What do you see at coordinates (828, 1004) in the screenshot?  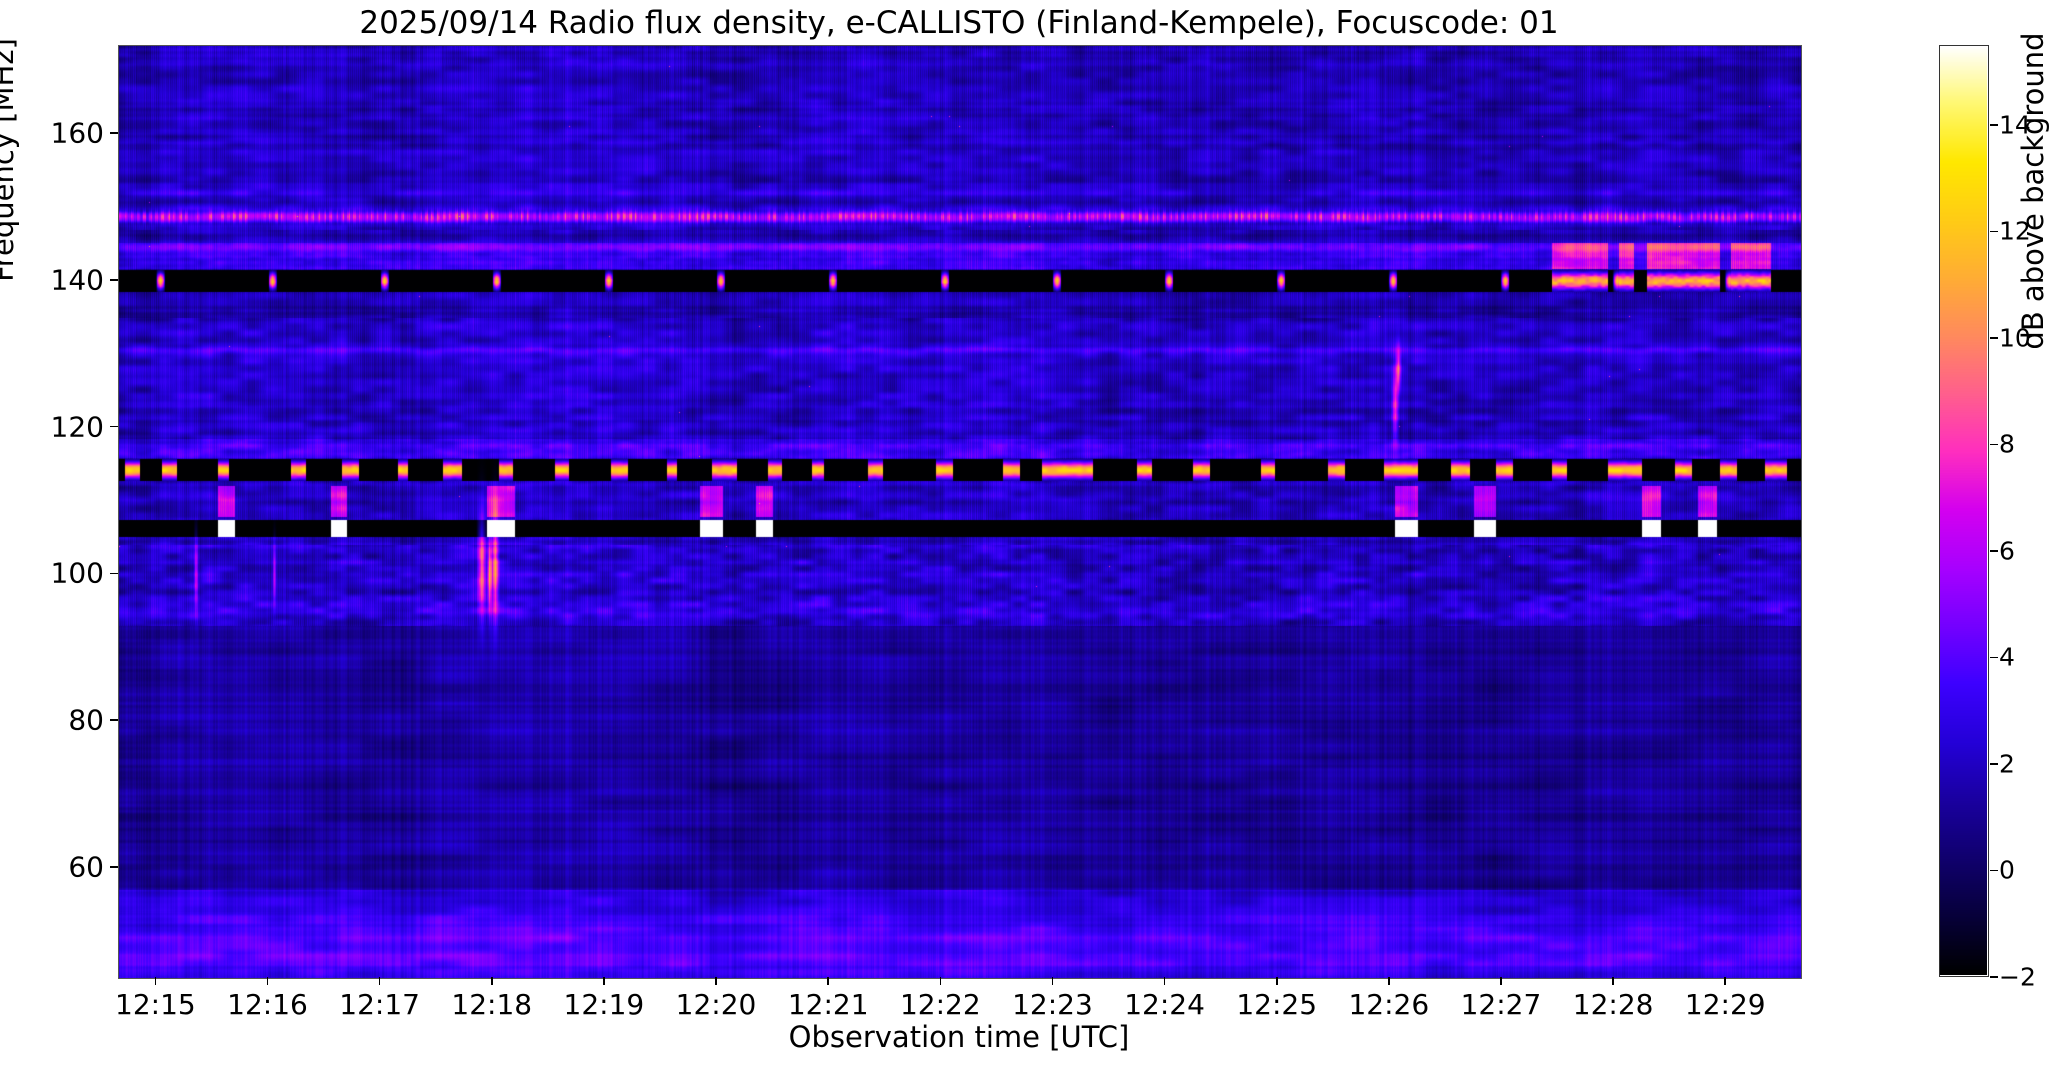 I see `x-tick-label: 12:21` at bounding box center [828, 1004].